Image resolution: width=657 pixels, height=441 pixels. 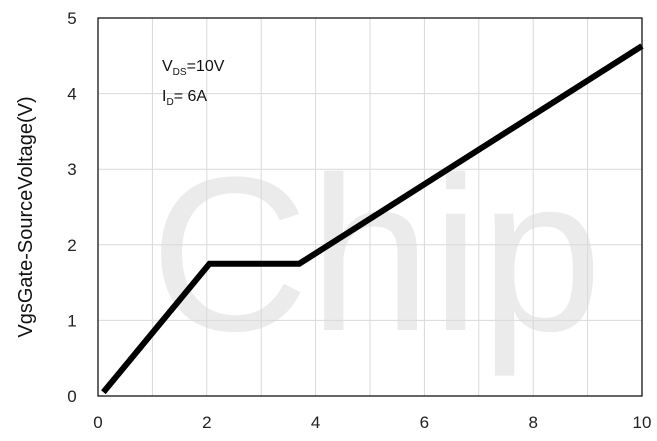 I want to click on annotation-vds: VDS=10V, so click(x=193, y=68).